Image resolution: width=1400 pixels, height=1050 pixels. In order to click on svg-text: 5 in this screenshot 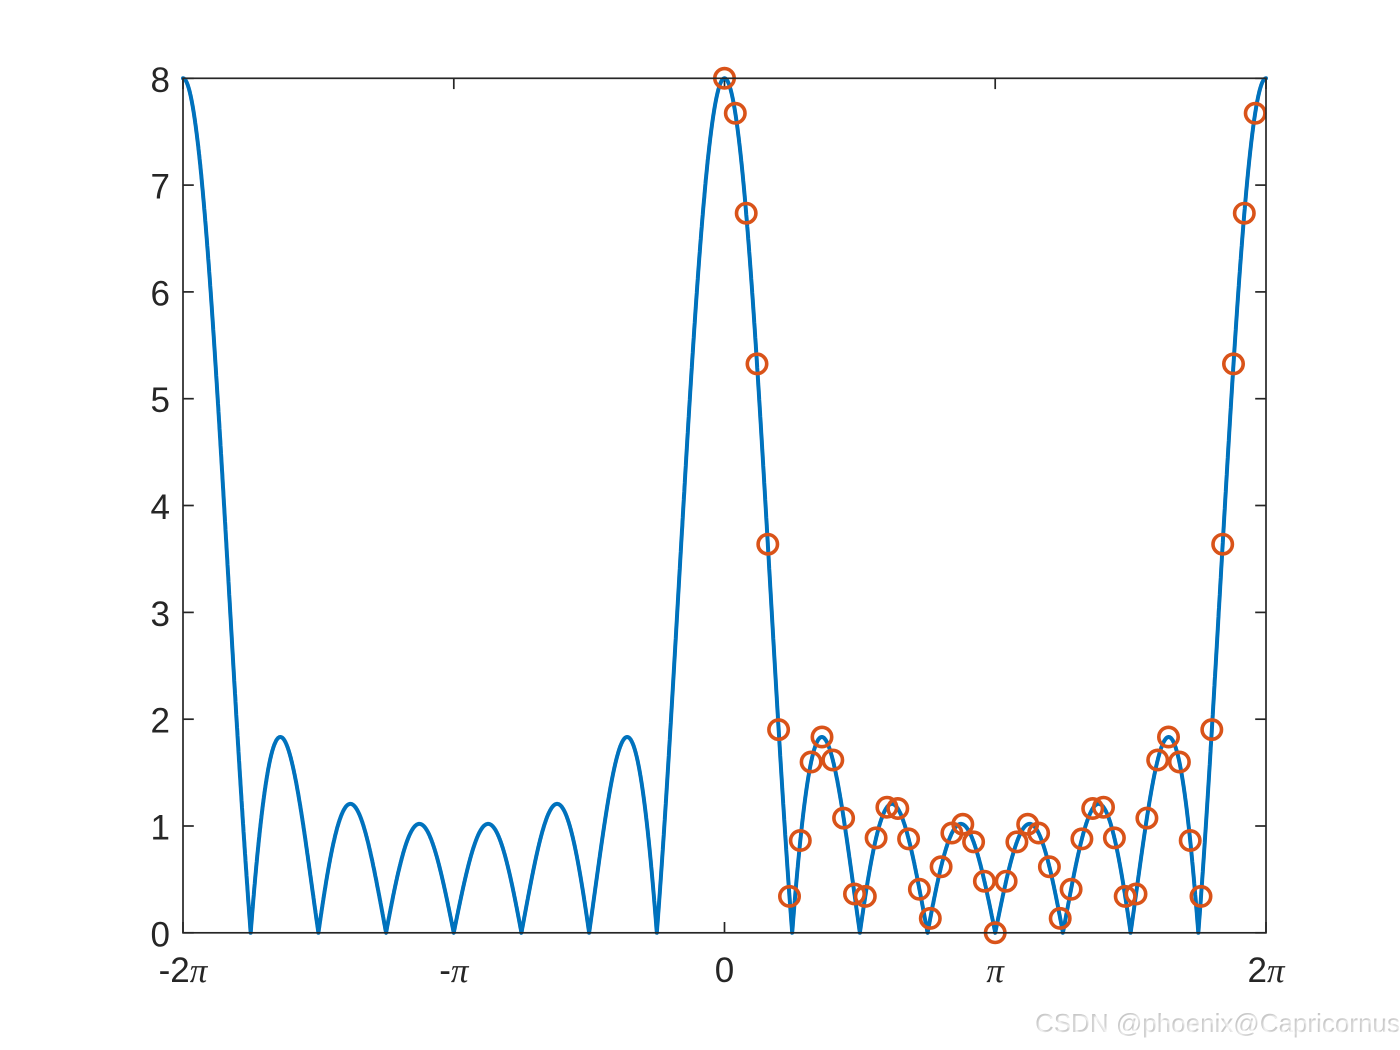, I will do `click(160, 400)`.